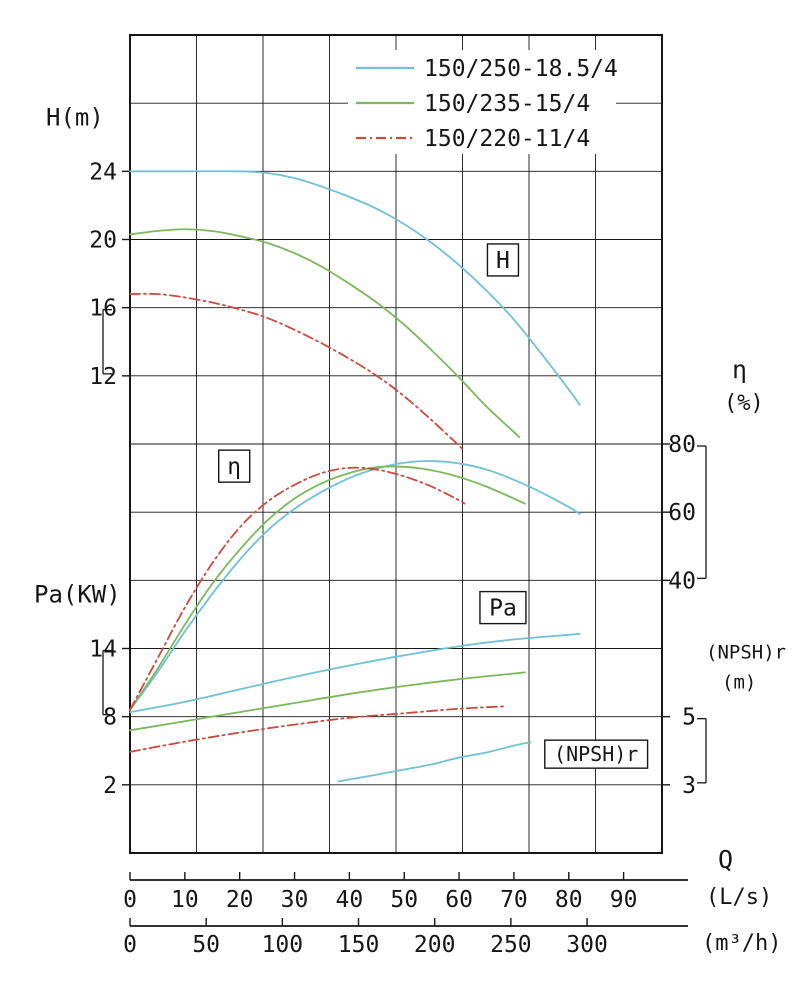 This screenshot has width=812, height=1000. I want to click on y-tick-label-eta: 40, so click(682, 581).